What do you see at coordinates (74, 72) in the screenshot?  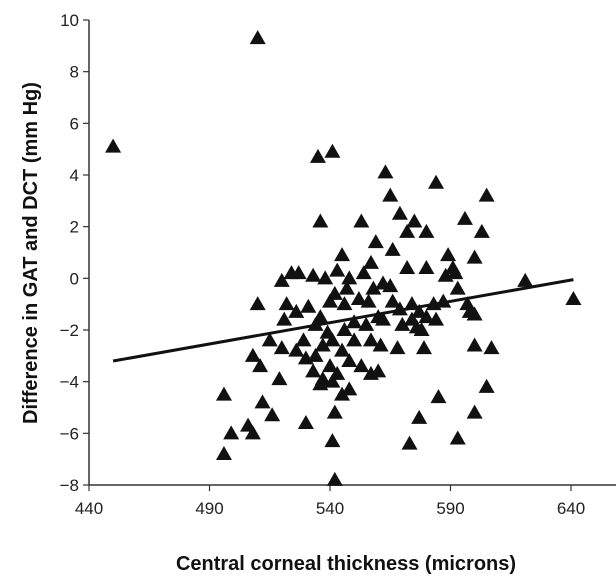 I see `y-tick-label: 8` at bounding box center [74, 72].